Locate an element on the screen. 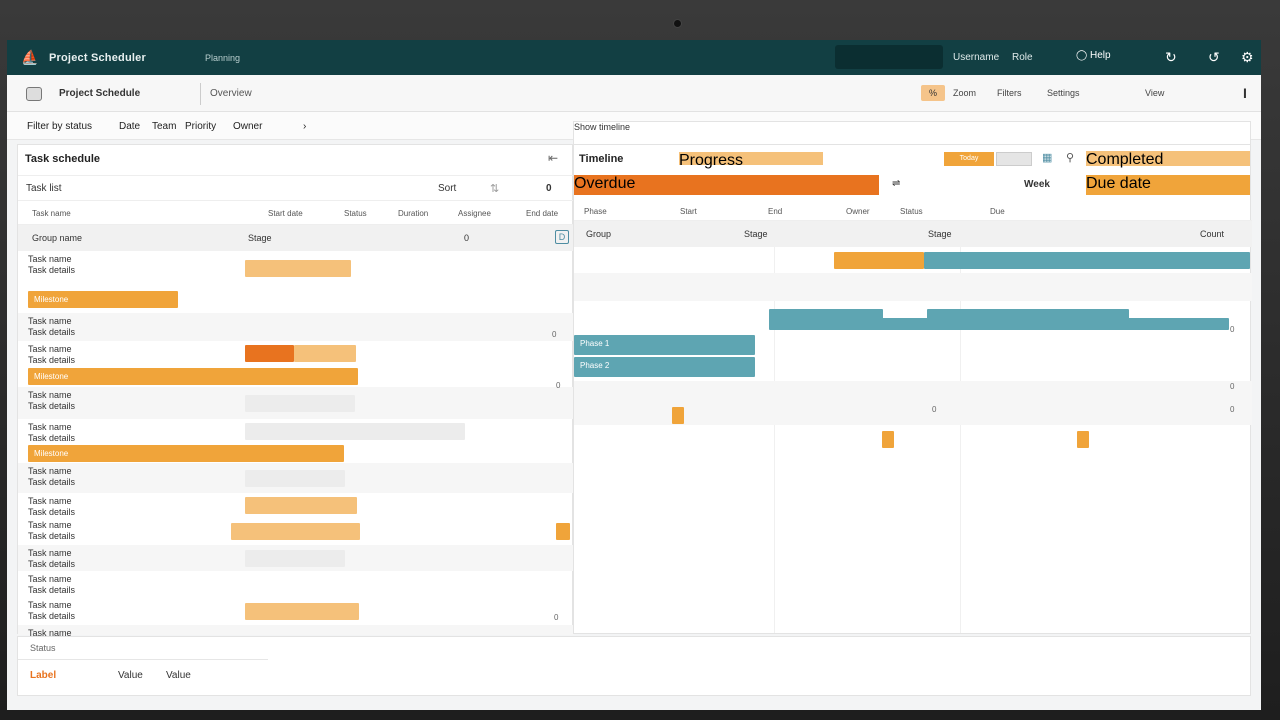 The height and width of the screenshot is (720, 1280). toolbar-item: Filters is located at coordinates (1009, 93).